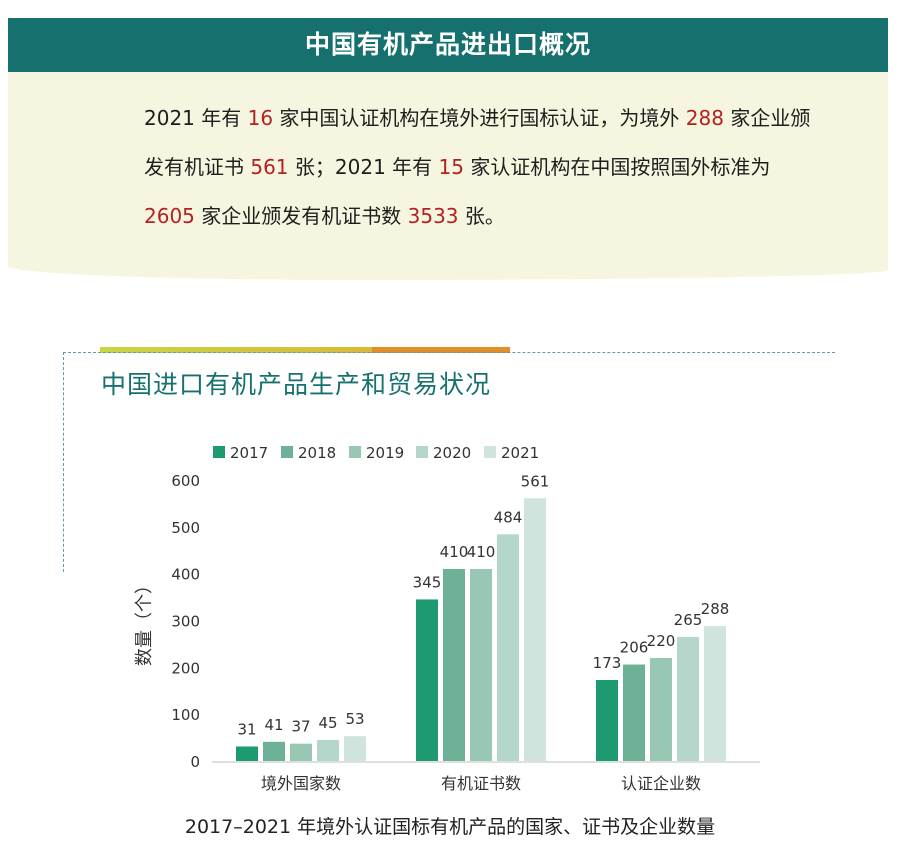 The width and height of the screenshot is (900, 862). Describe the element at coordinates (185, 668) in the screenshot. I see `y-tick-label: 200` at that location.